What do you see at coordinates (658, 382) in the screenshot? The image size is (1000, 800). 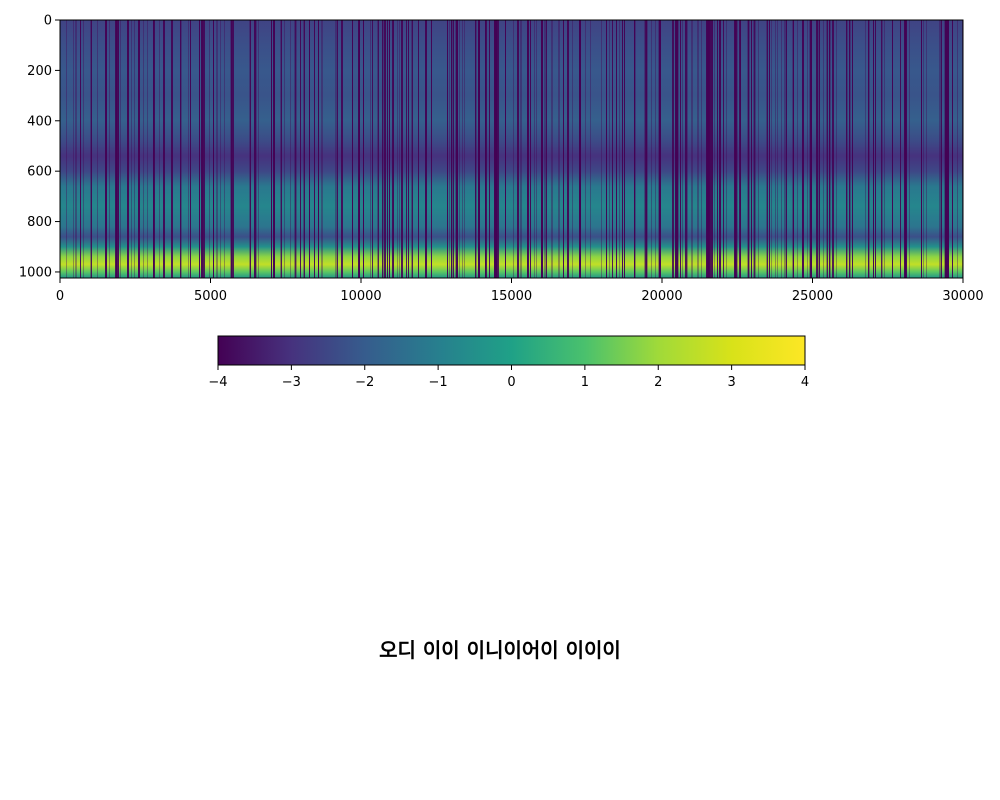 I see `colorbar-tick-label: 2` at bounding box center [658, 382].